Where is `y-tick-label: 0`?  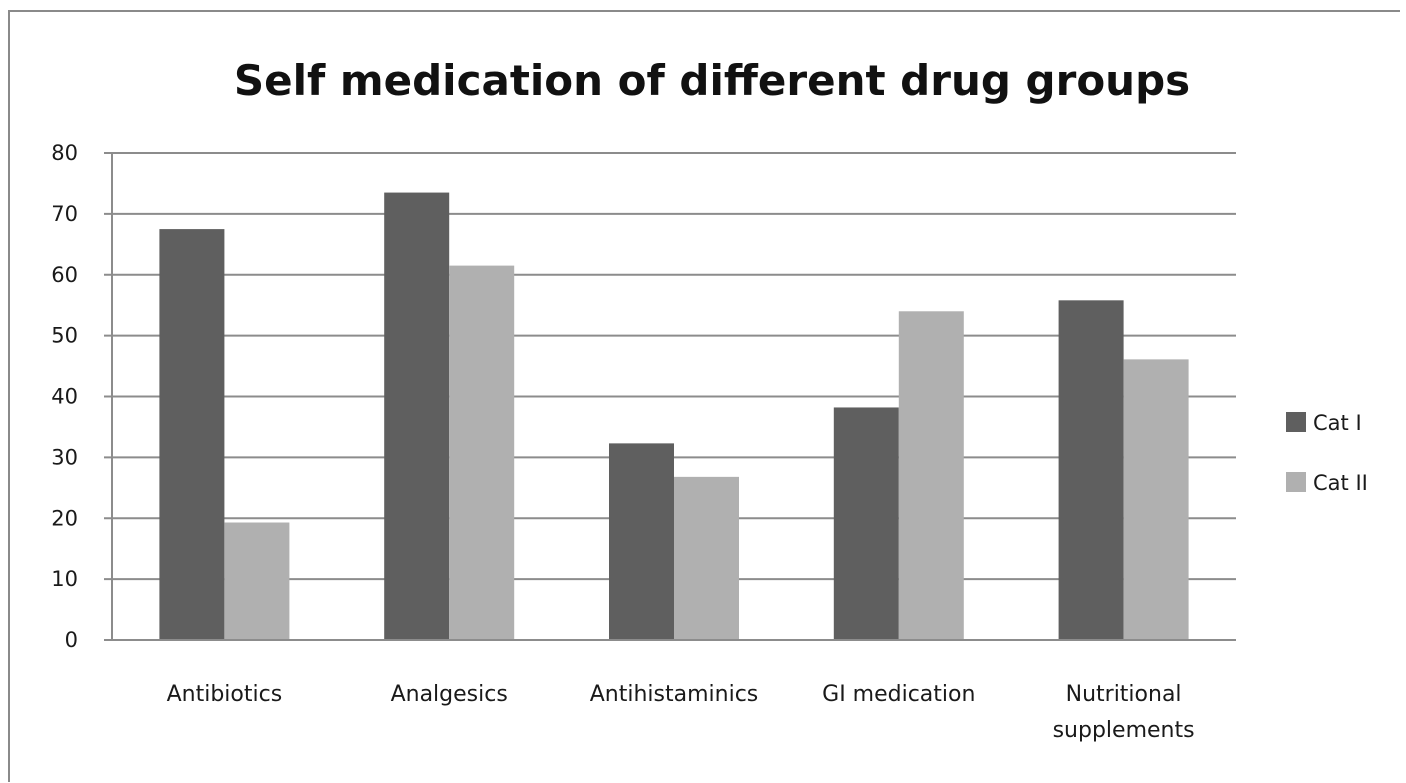
y-tick-label: 0 is located at coordinates (71, 640).